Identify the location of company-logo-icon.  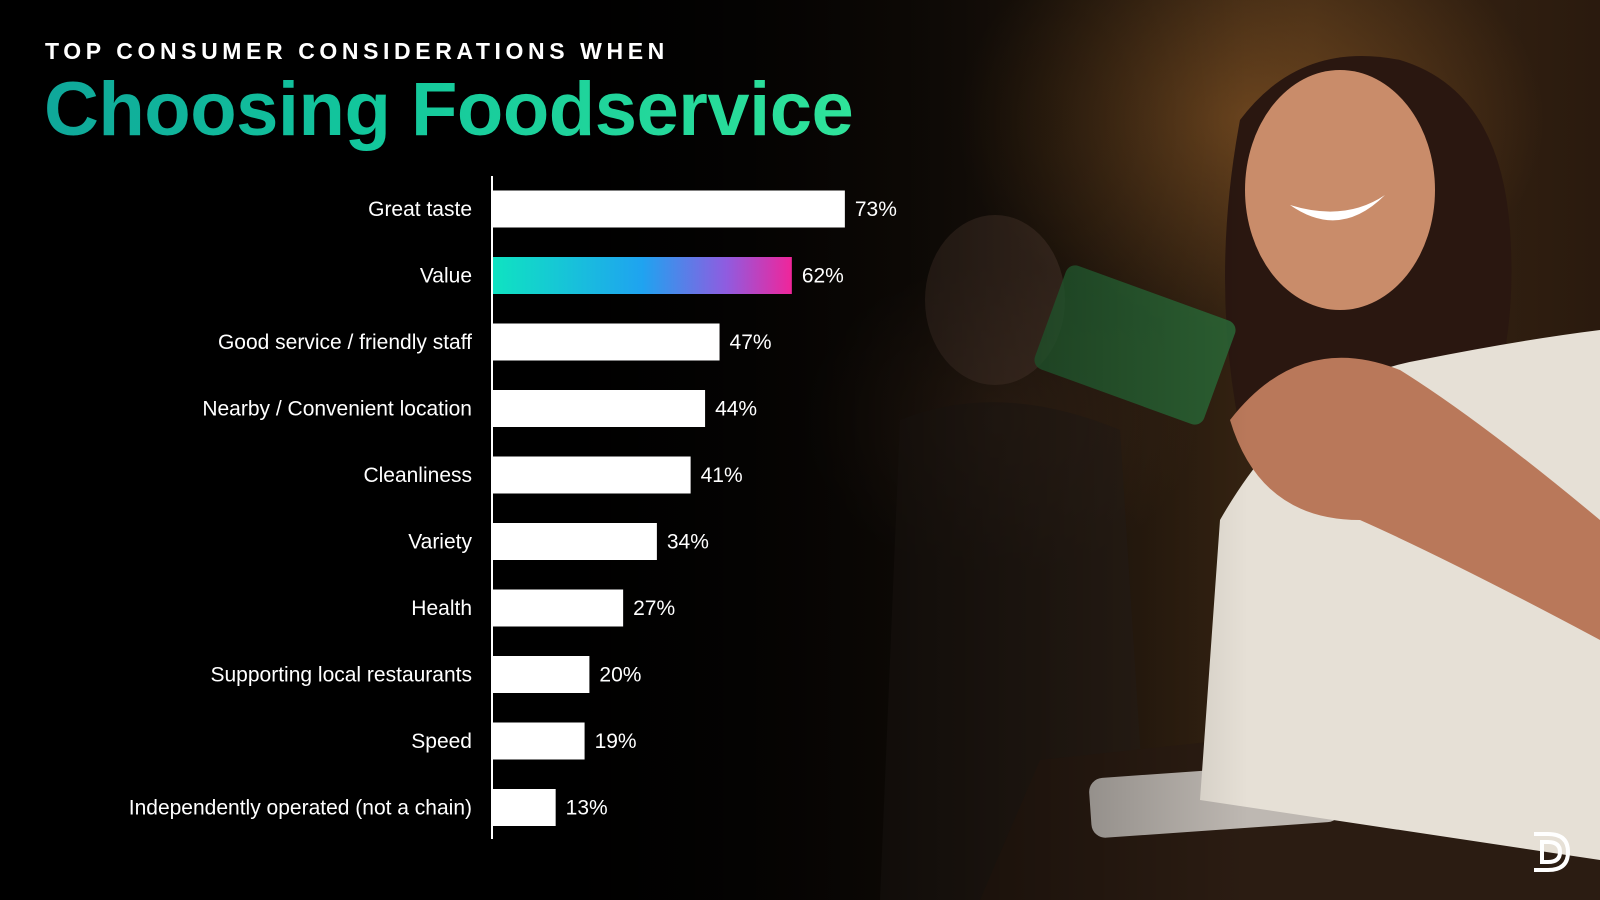
(1552, 852).